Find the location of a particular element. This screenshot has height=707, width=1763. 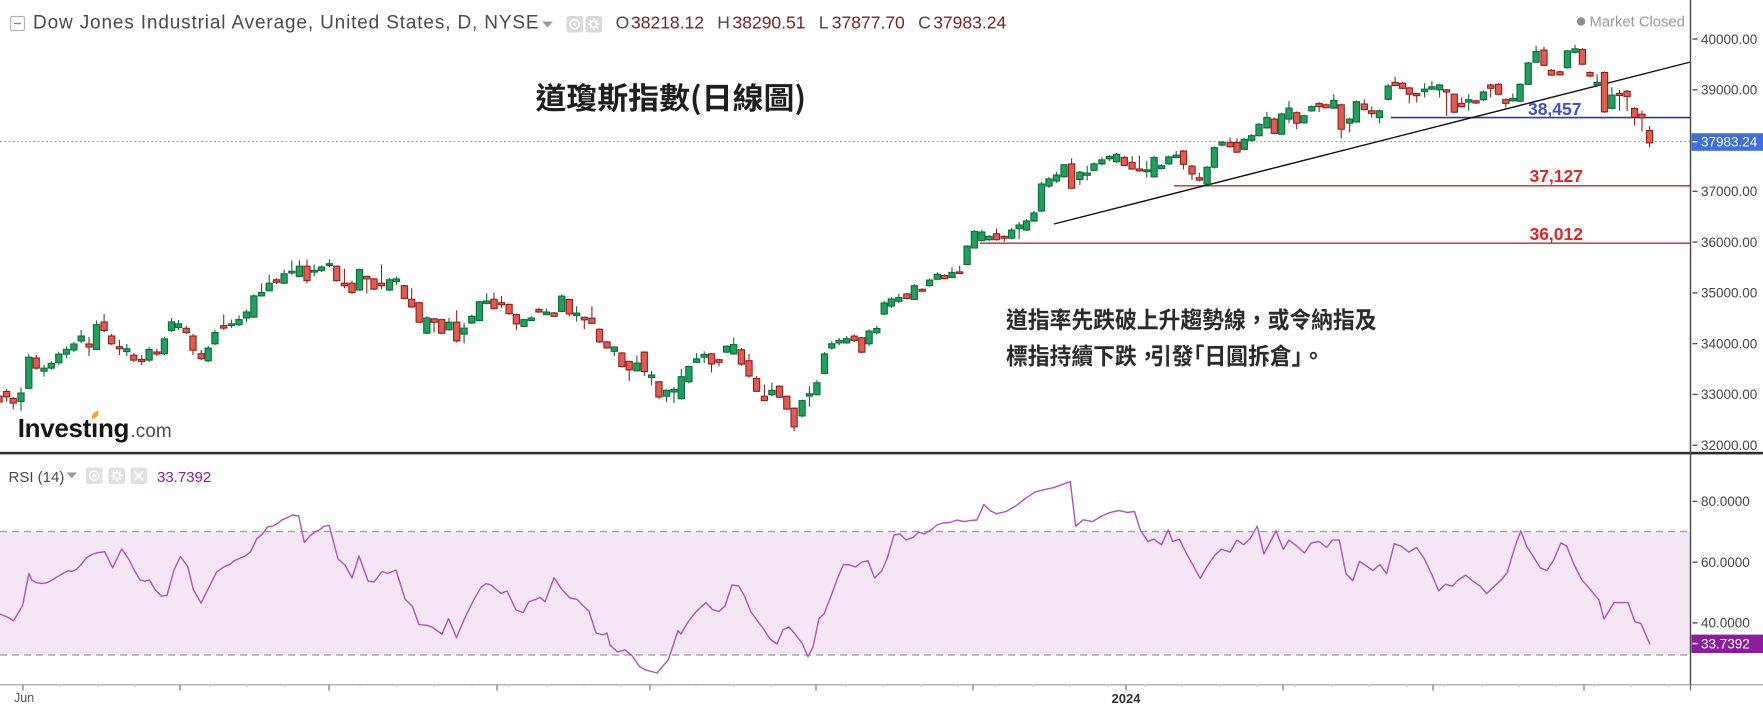

svg-text: 36000.00 is located at coordinates (1729, 242).